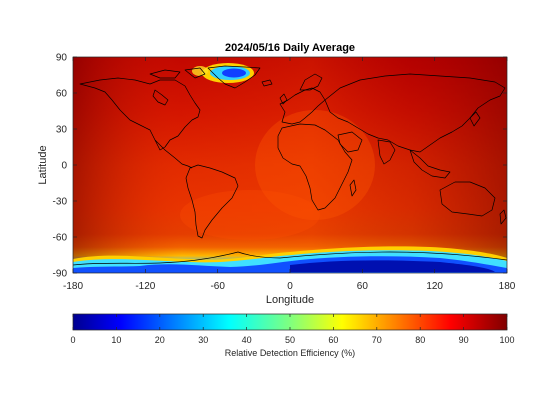 The image size is (560, 420). What do you see at coordinates (62, 130) in the screenshot?
I see `y-tick-label: 30` at bounding box center [62, 130].